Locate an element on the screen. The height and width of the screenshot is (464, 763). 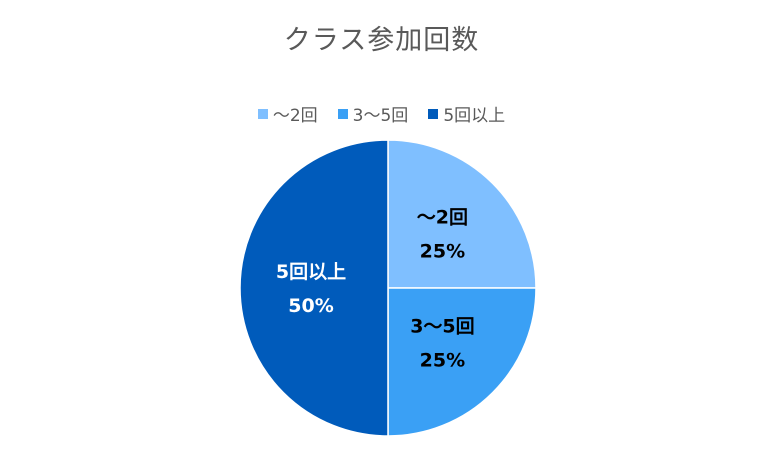
slice-value-label-1: 25% is located at coordinates (442, 360).